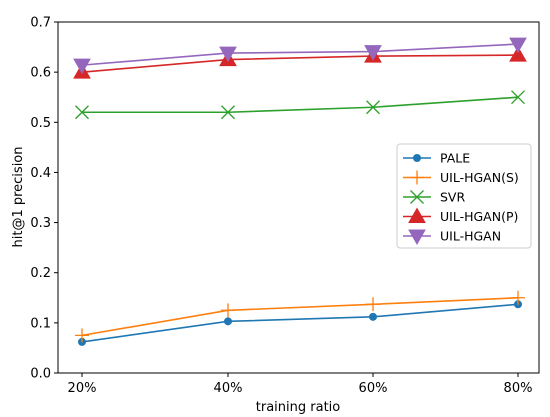 The width and height of the screenshot is (550, 417). I want to click on legend-item: UIL-HGAN(P), so click(460, 215).